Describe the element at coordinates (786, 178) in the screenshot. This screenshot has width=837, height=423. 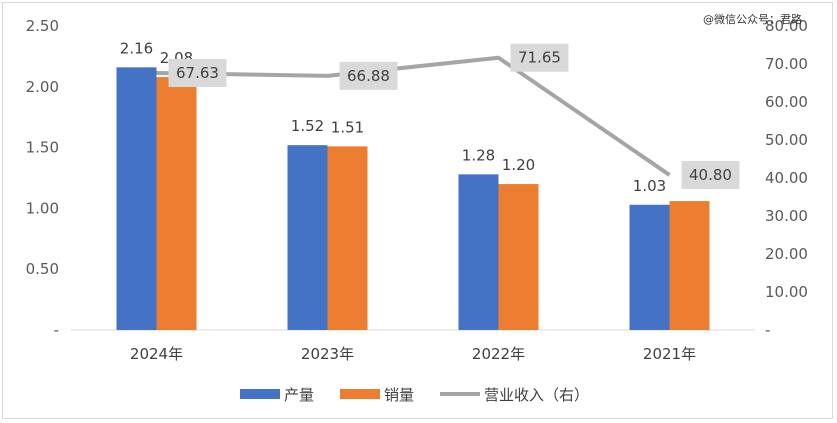
I see `y-right-tick-label: 40.00` at that location.